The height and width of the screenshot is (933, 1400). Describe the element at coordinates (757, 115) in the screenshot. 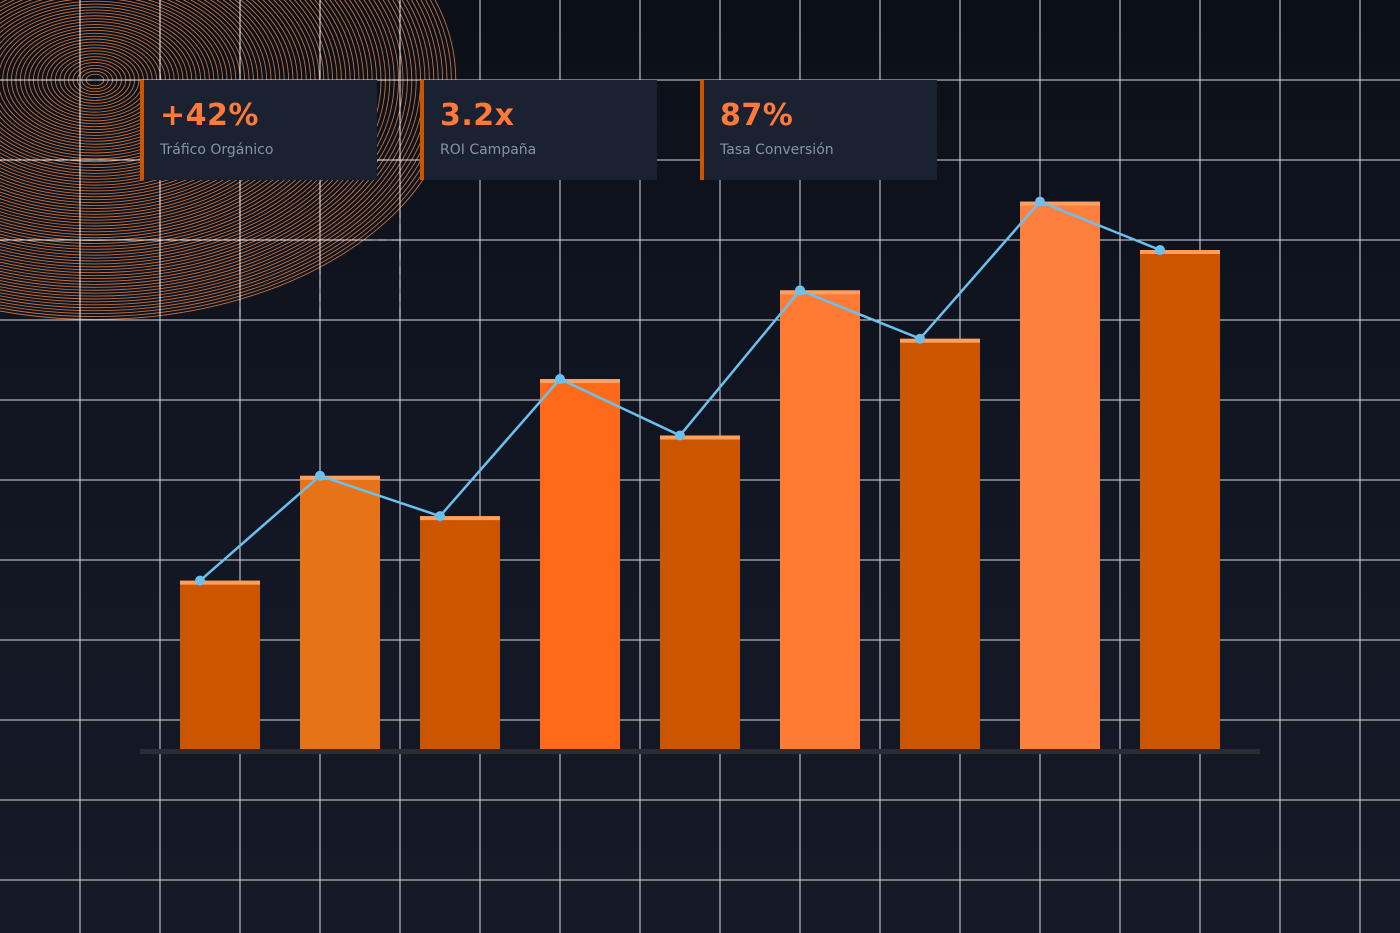

I see `kpi-value: 87%` at that location.